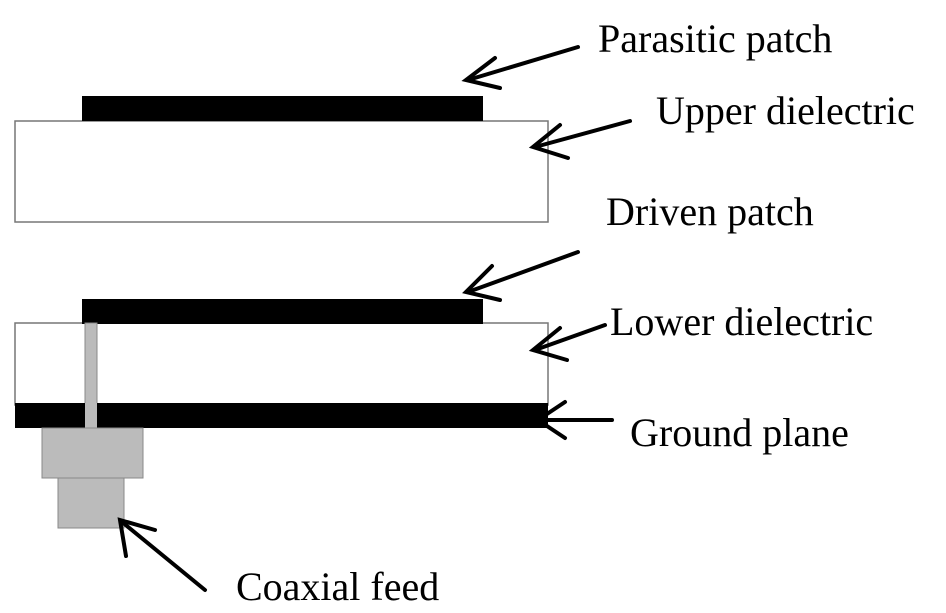 The image size is (946, 613). I want to click on coax-connector, so click(92, 453).